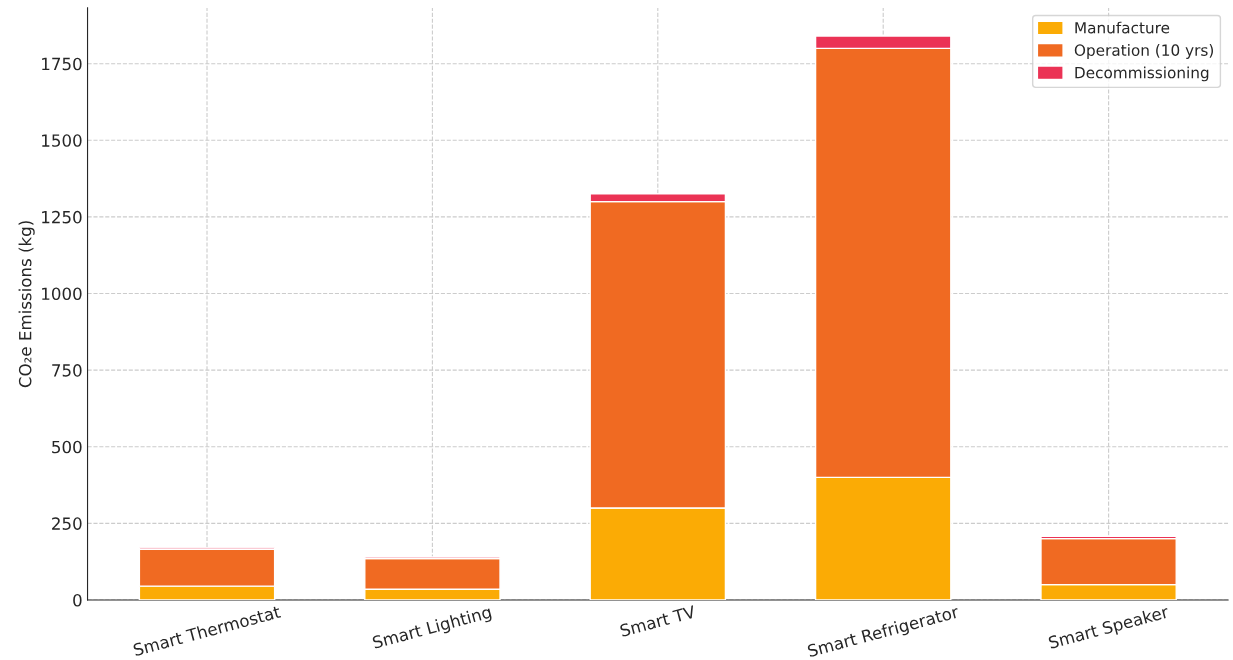  I want to click on y-tick-label: 0, so click(77, 600).